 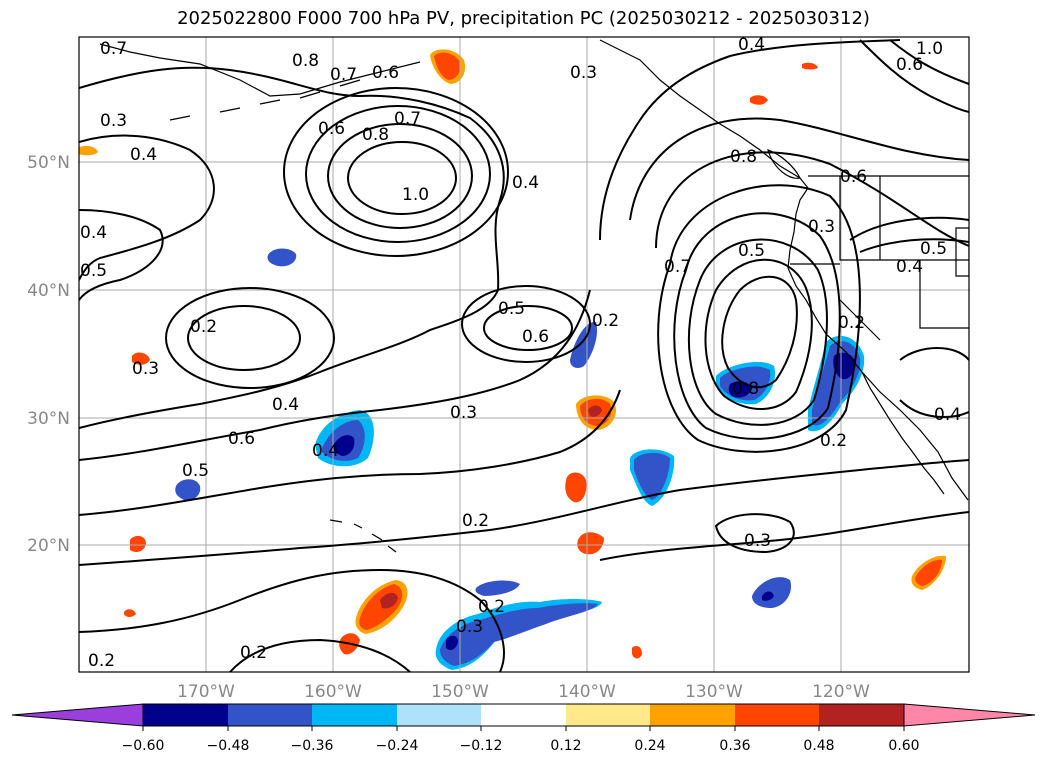 What do you see at coordinates (818, 746) in the screenshot?
I see `colorbar-tick-label: 0.48` at bounding box center [818, 746].